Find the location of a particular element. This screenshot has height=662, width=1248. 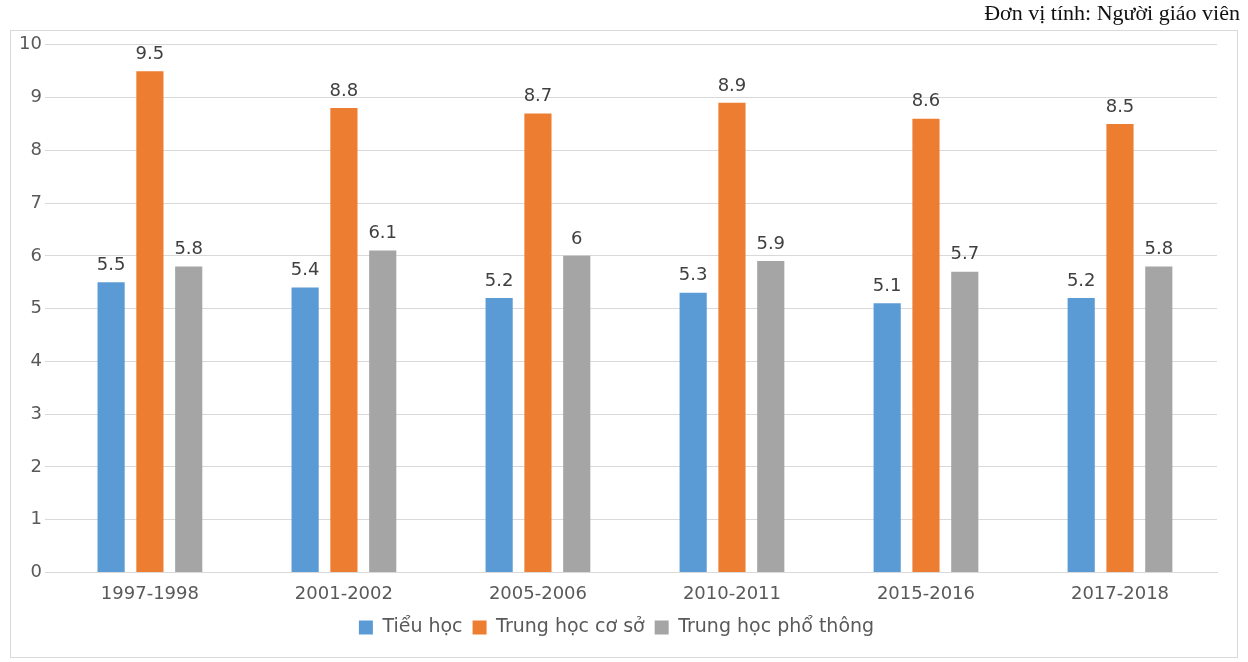

data-label: 6.1 is located at coordinates (383, 232).